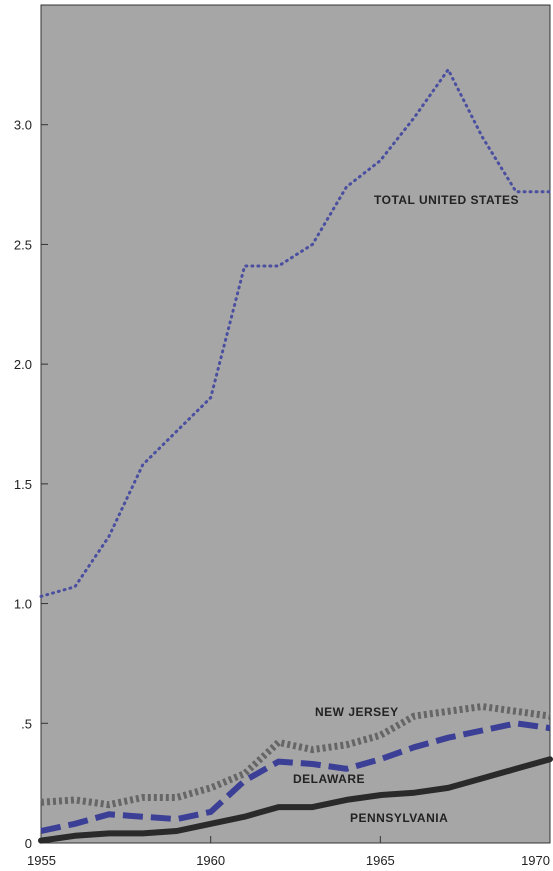 The image size is (553, 871). I want to click on y-tick-label: 1.5, so click(23, 484).